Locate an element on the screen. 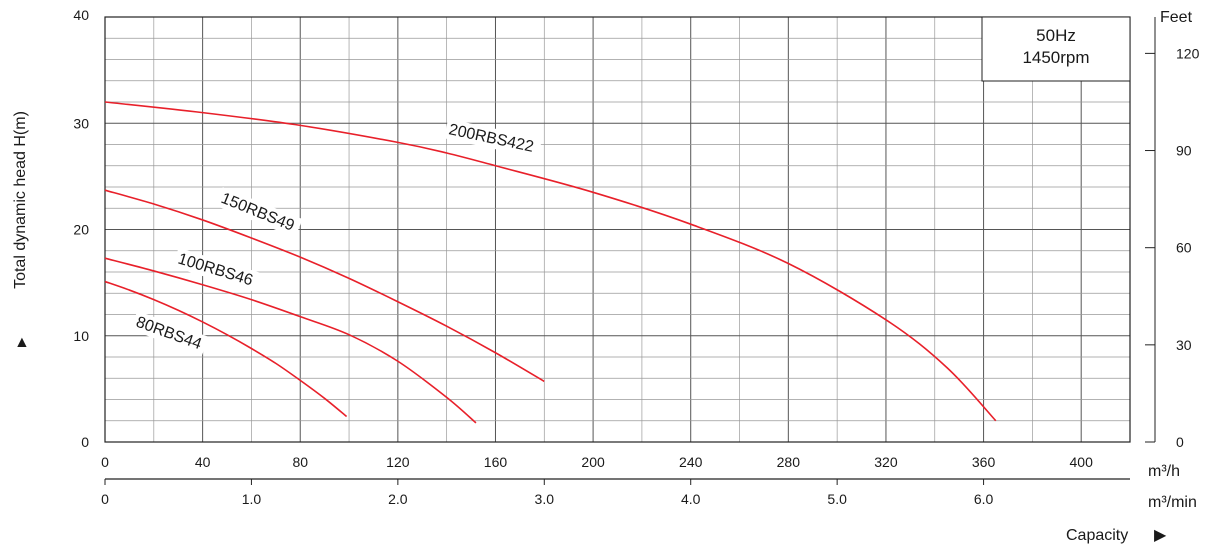 This screenshot has height=549, width=1224. info-box: 50Hz 1450rpm is located at coordinates (1056, 49).